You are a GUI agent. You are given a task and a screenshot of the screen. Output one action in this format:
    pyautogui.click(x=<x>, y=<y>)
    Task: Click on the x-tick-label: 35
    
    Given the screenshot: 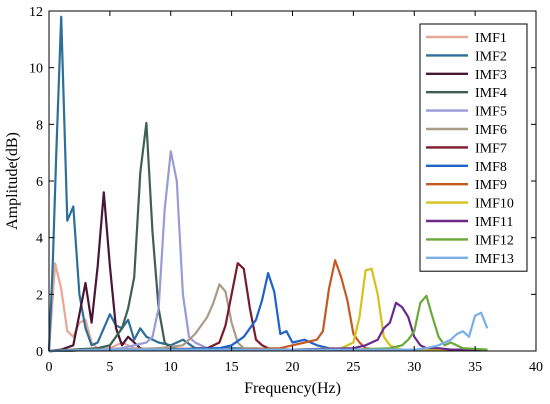 What is the action you would take?
    pyautogui.click(x=475, y=367)
    